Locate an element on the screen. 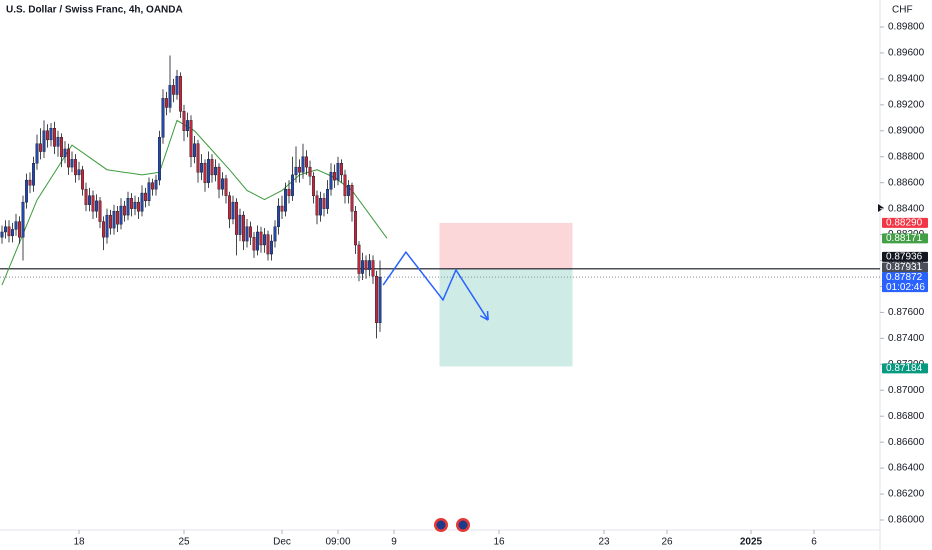 The height and width of the screenshot is (550, 932). chart-title: U.S. Dollar / Swiss Franc, 4h, OANDA is located at coordinates (94, 10).